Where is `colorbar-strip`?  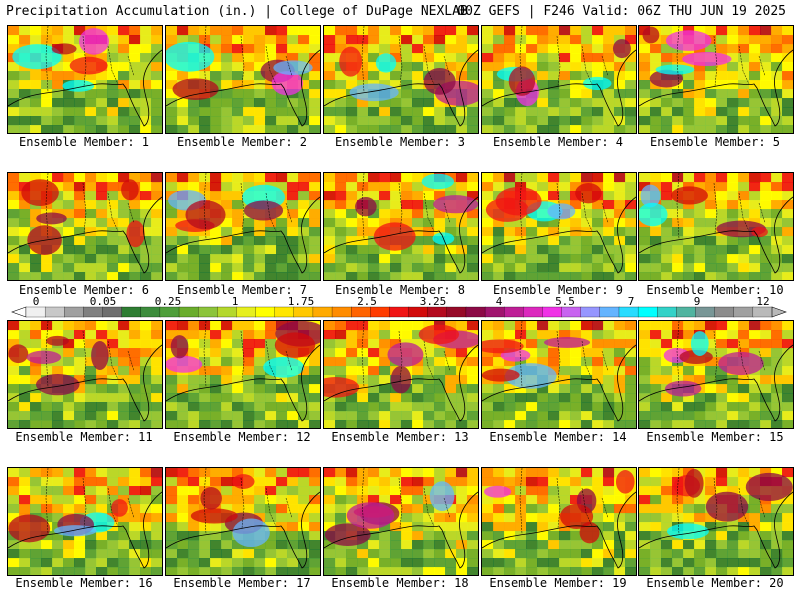 colorbar-strip is located at coordinates (399, 312).